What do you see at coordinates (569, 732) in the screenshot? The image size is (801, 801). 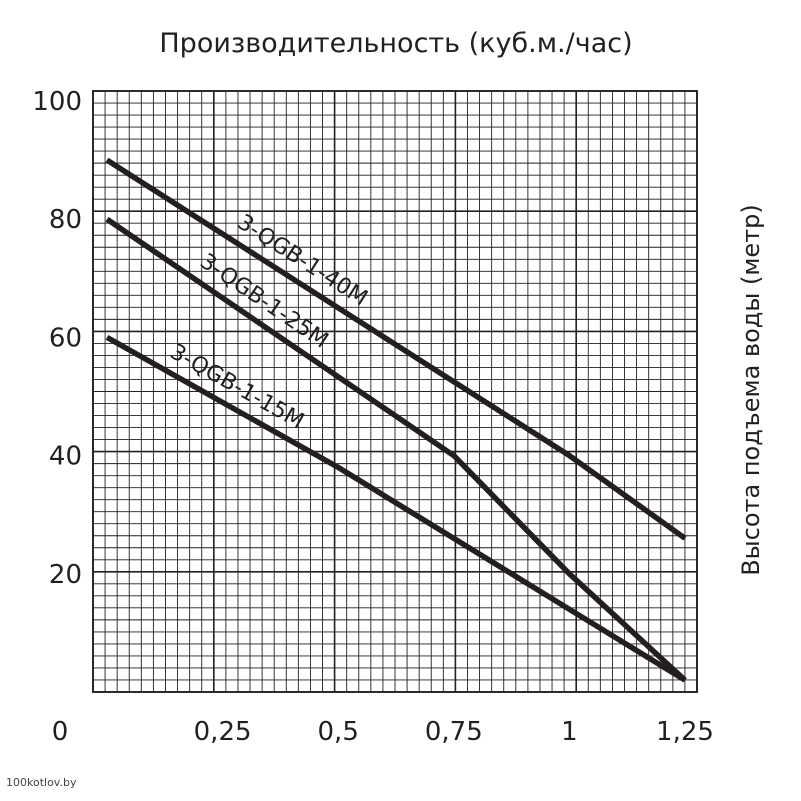 I see `x-tick-label: 1` at bounding box center [569, 732].